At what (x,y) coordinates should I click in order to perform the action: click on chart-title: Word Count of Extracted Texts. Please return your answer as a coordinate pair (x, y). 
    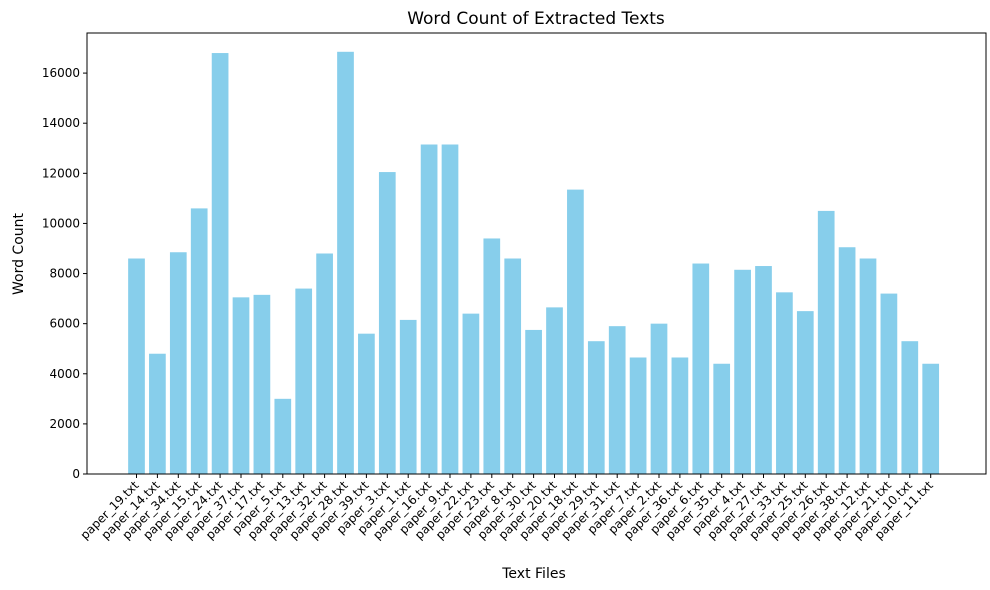
    Looking at the image, I should click on (536, 19).